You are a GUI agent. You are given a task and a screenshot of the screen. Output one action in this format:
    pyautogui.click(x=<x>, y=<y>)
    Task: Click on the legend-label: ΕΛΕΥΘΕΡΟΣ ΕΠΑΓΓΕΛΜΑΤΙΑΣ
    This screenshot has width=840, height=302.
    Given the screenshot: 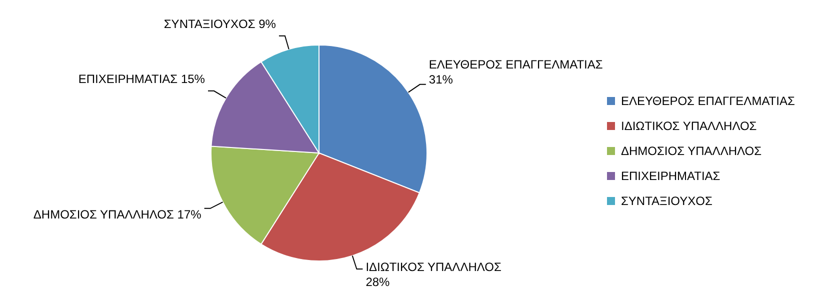 What is the action you would take?
    pyautogui.click(x=708, y=101)
    